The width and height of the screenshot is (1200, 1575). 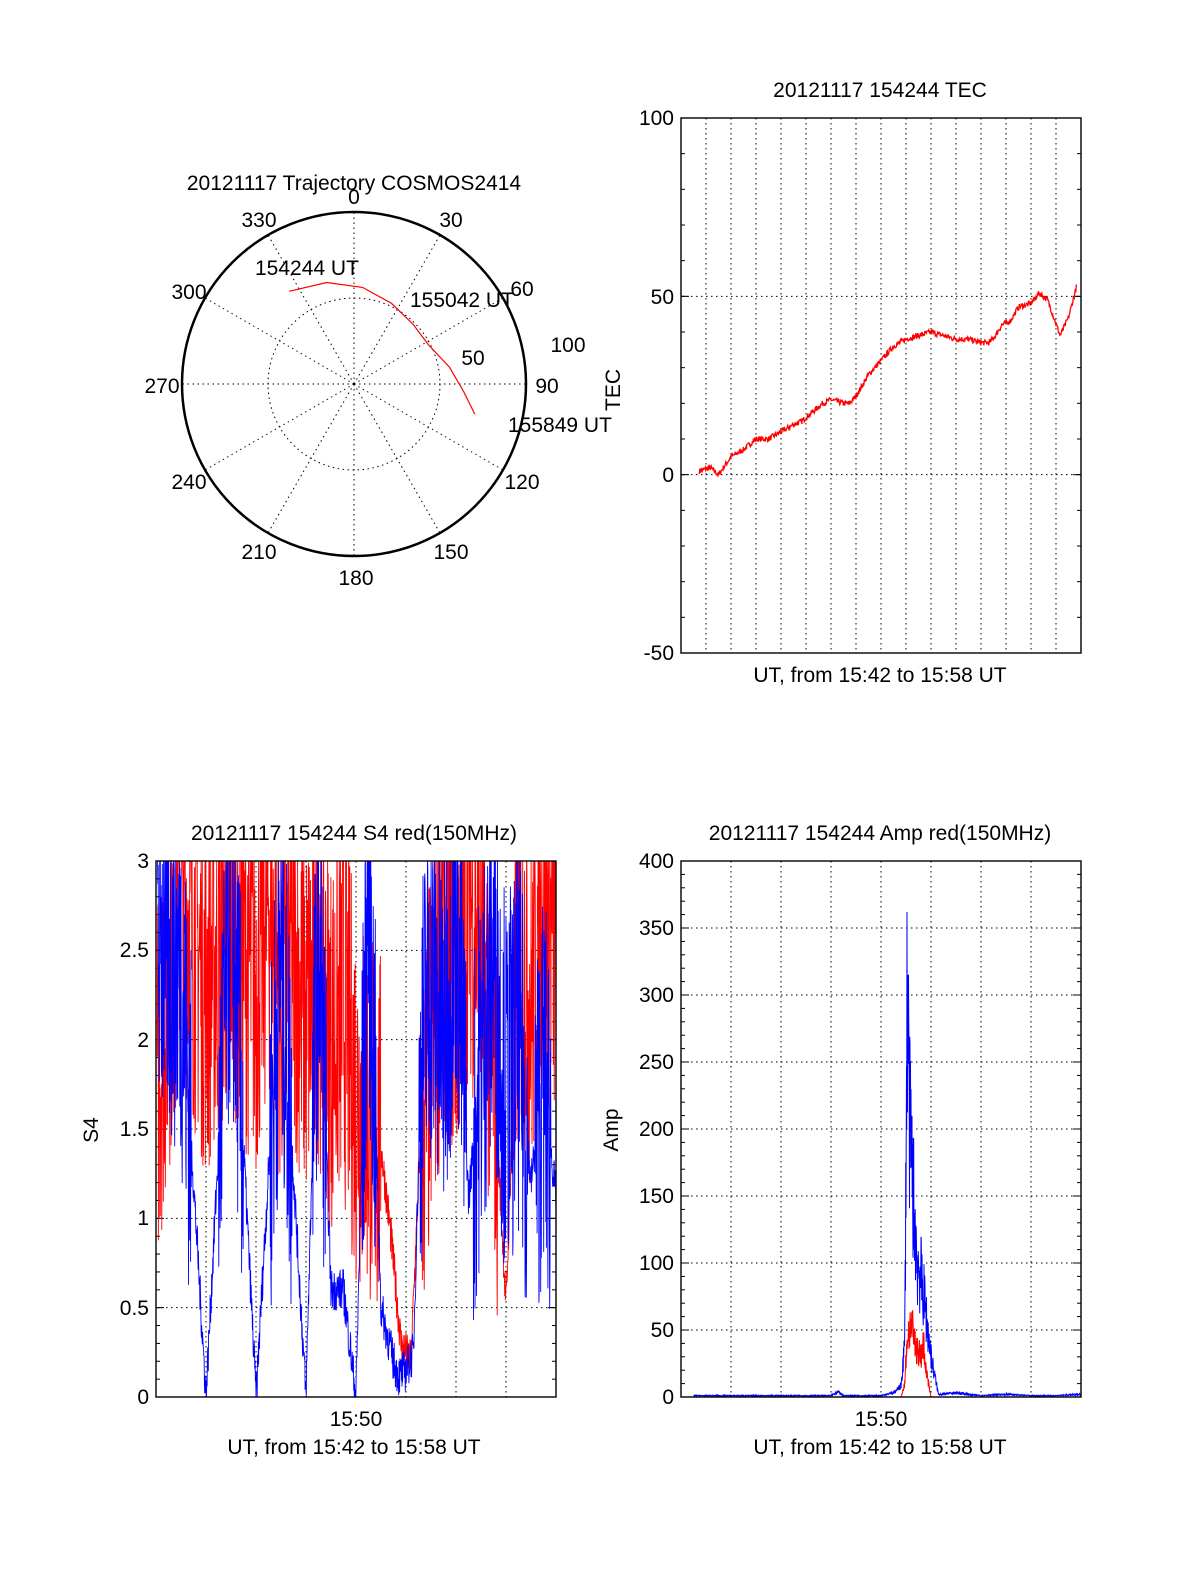 I want to click on tec-ytick-label-minus-50: -50, so click(x=659, y=653).